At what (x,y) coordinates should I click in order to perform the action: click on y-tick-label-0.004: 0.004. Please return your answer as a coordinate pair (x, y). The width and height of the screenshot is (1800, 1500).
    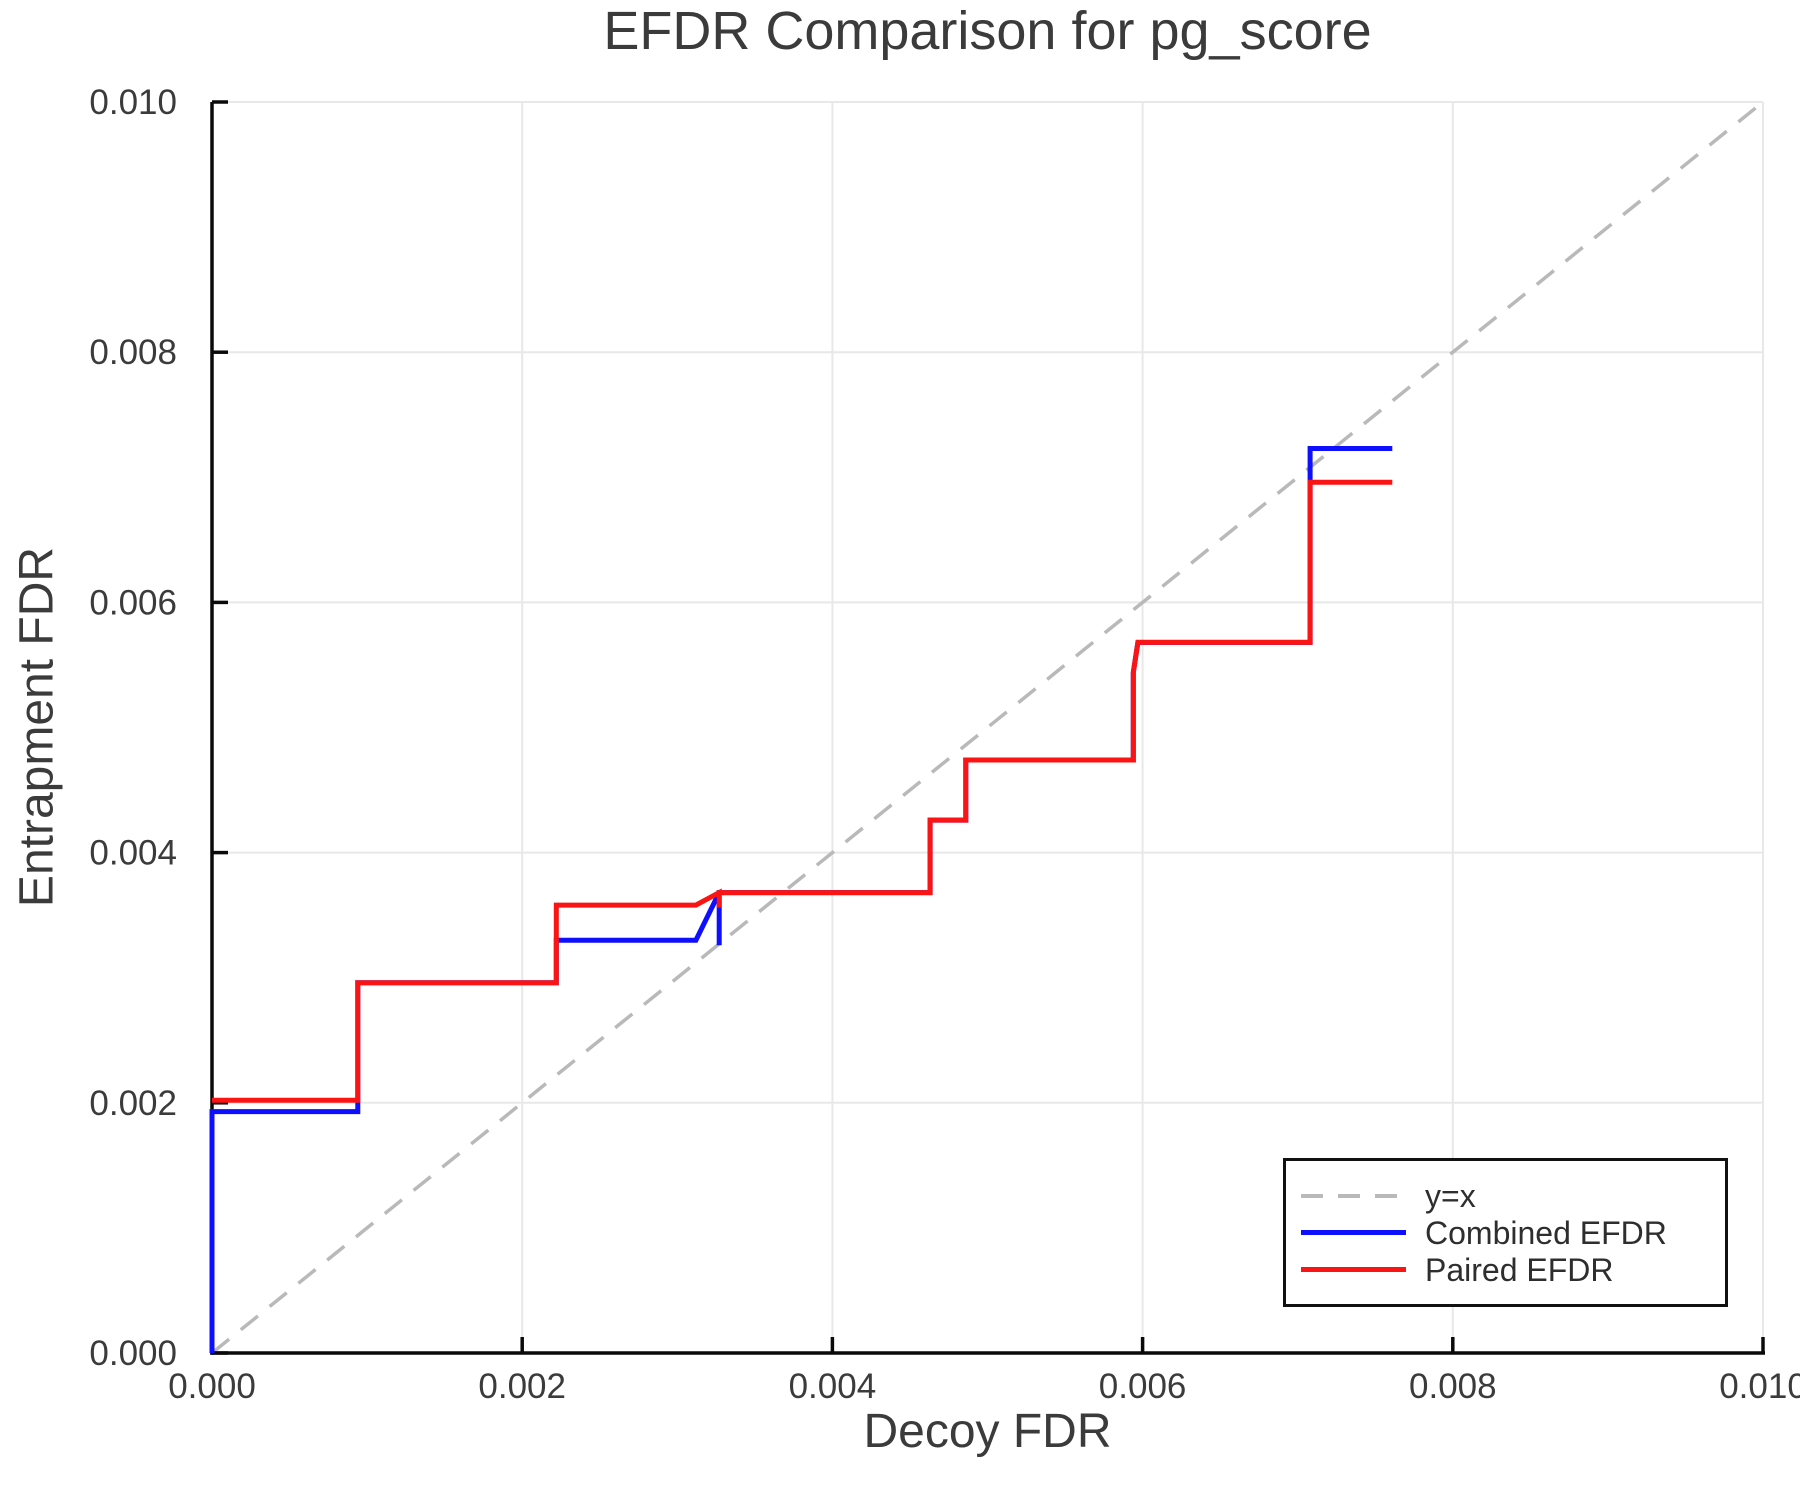
    Looking at the image, I should click on (133, 853).